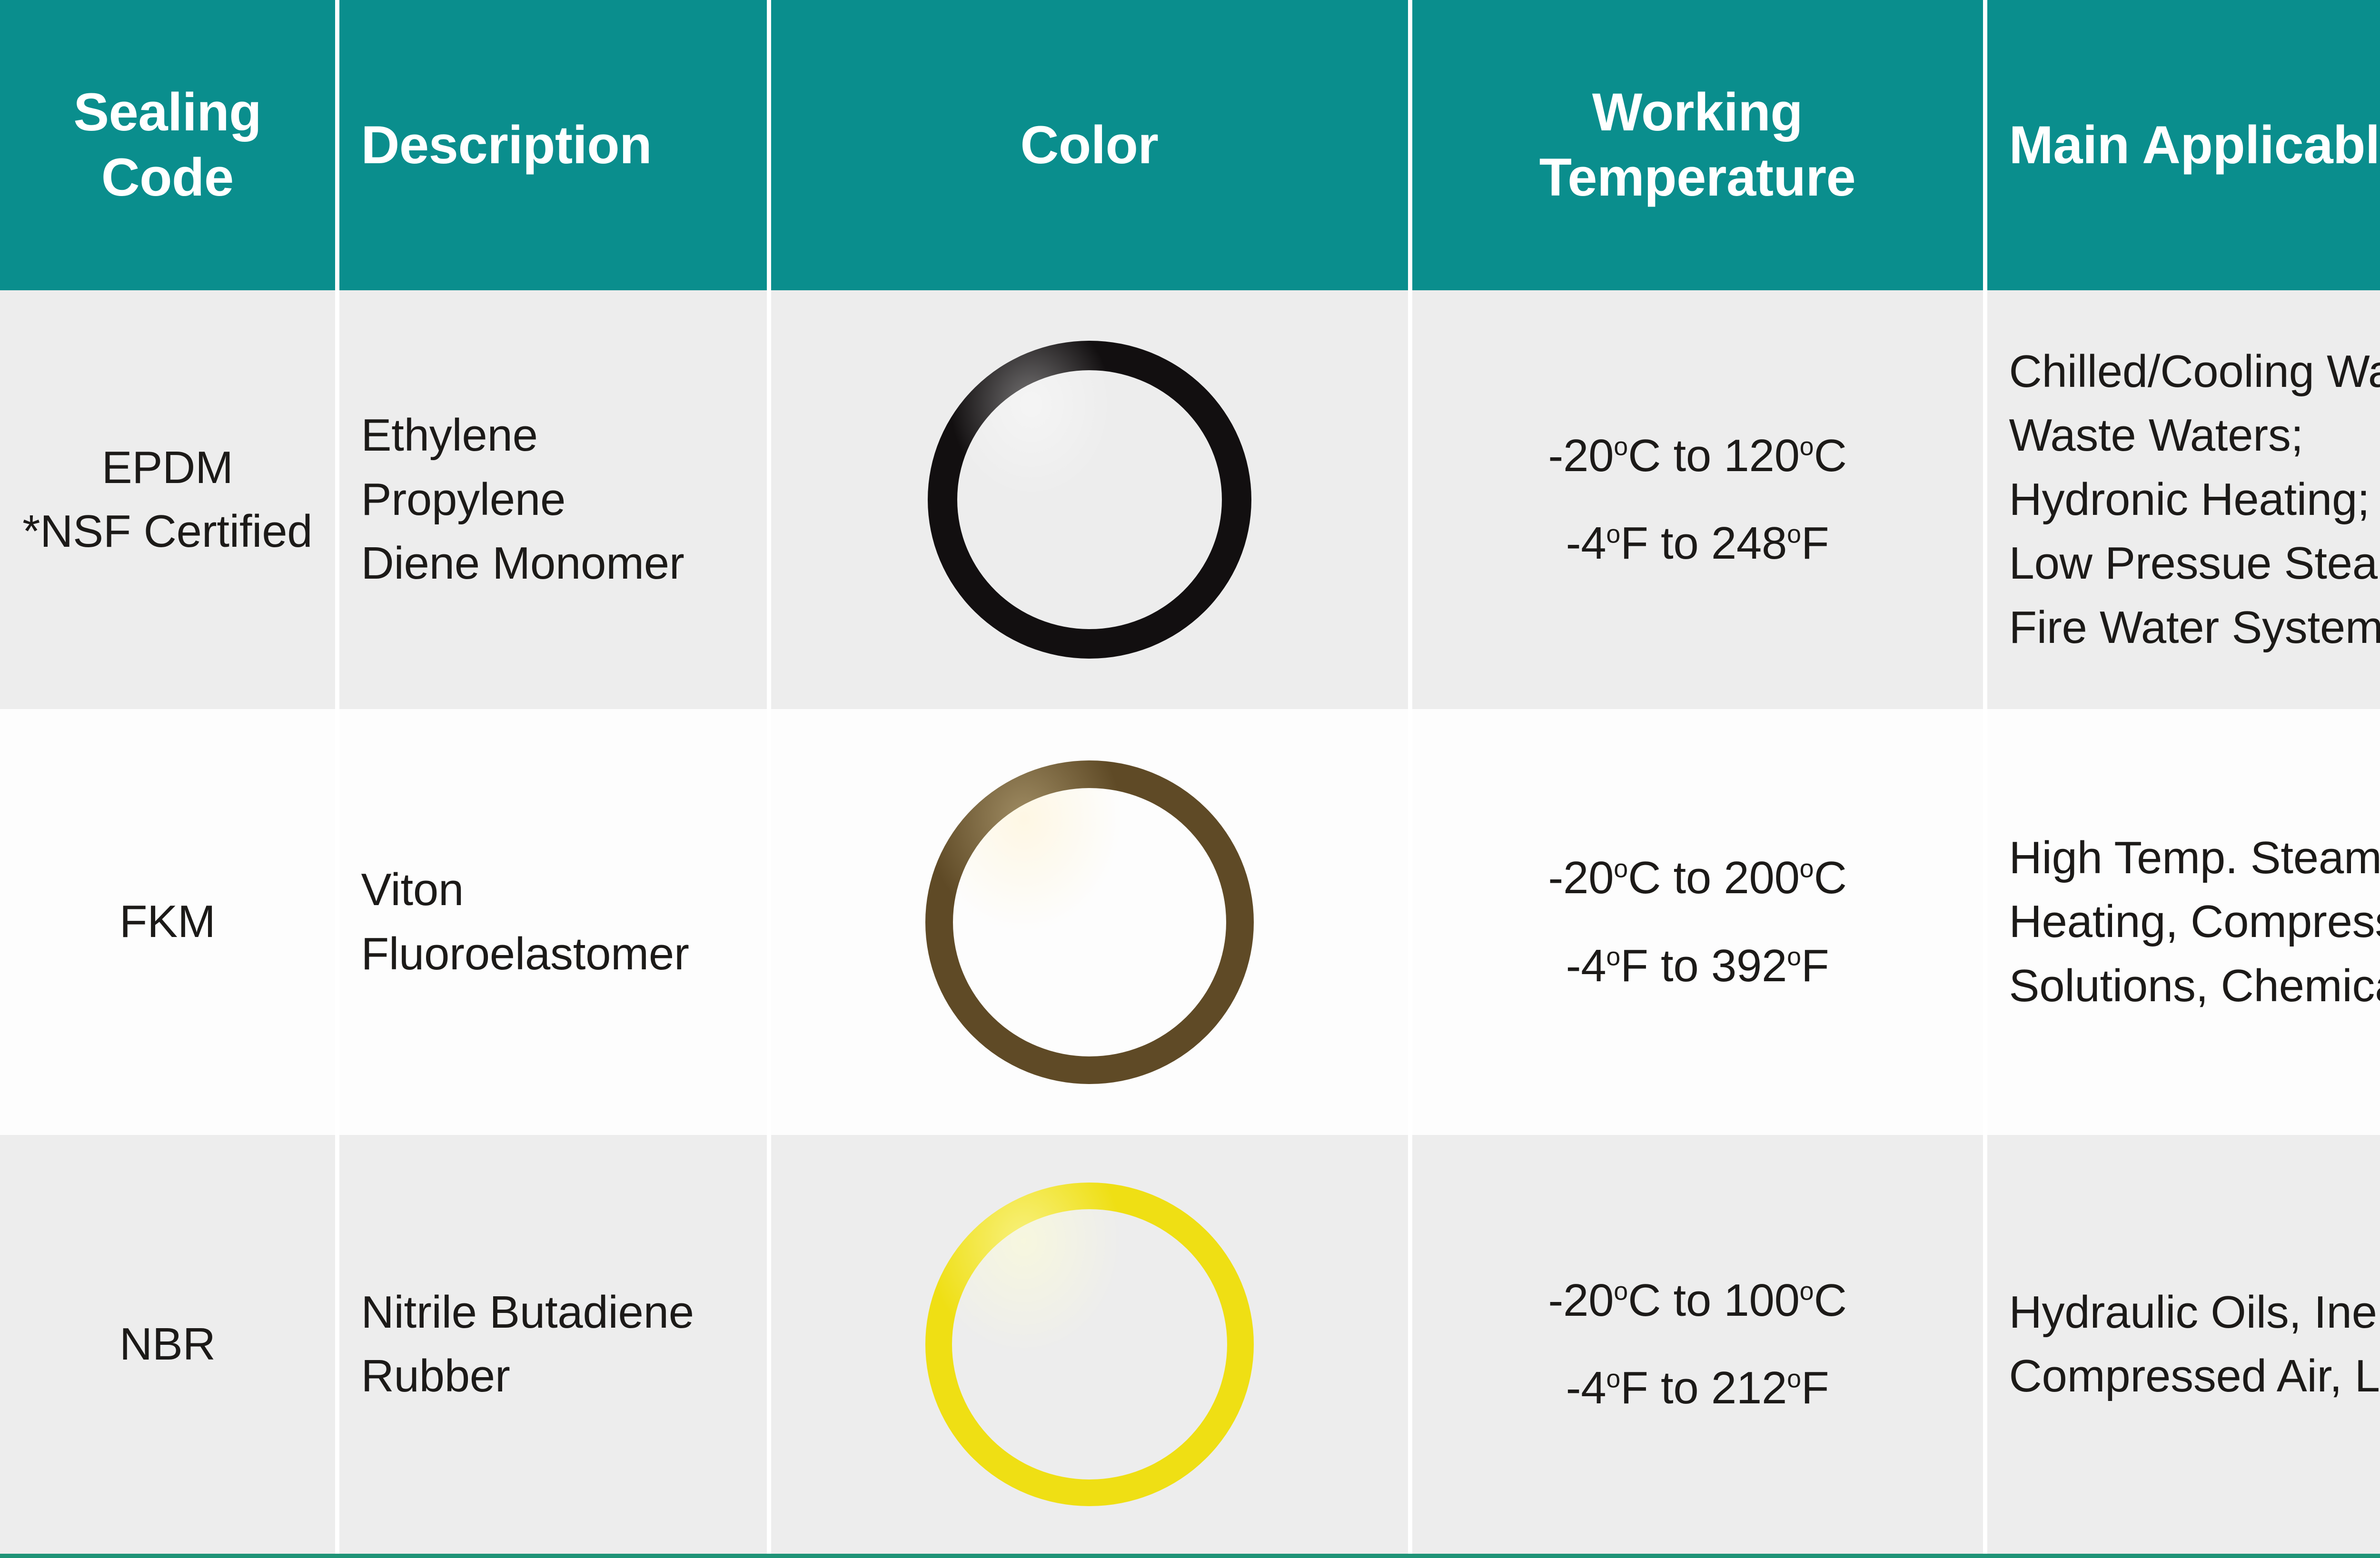  Describe the element at coordinates (463, 499) in the screenshot. I see `description-line-2: Propylene` at that location.